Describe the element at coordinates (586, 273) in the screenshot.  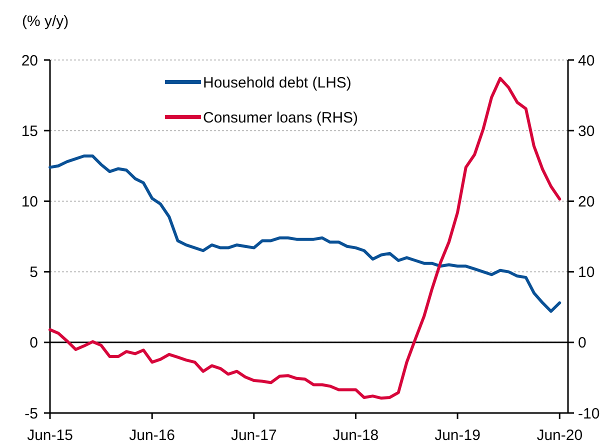
I see `y2-tick-label: 10` at that location.